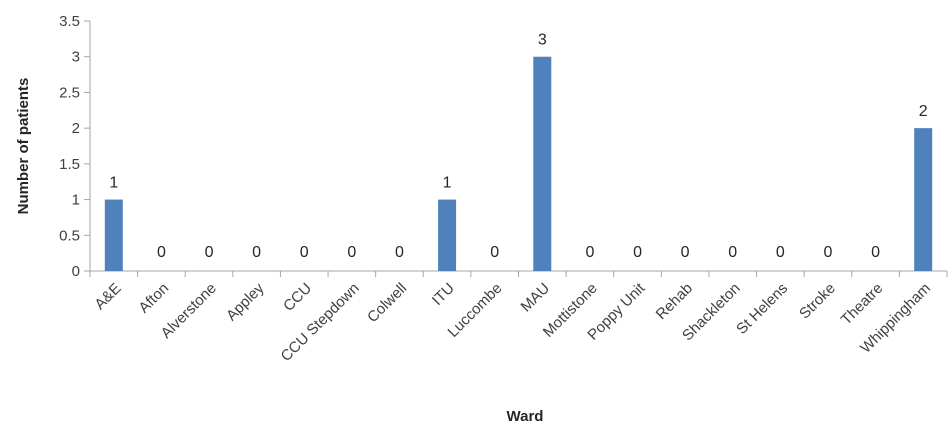 The image size is (949, 428). Describe the element at coordinates (76, 200) in the screenshot. I see `y-tick-label: 1` at that location.